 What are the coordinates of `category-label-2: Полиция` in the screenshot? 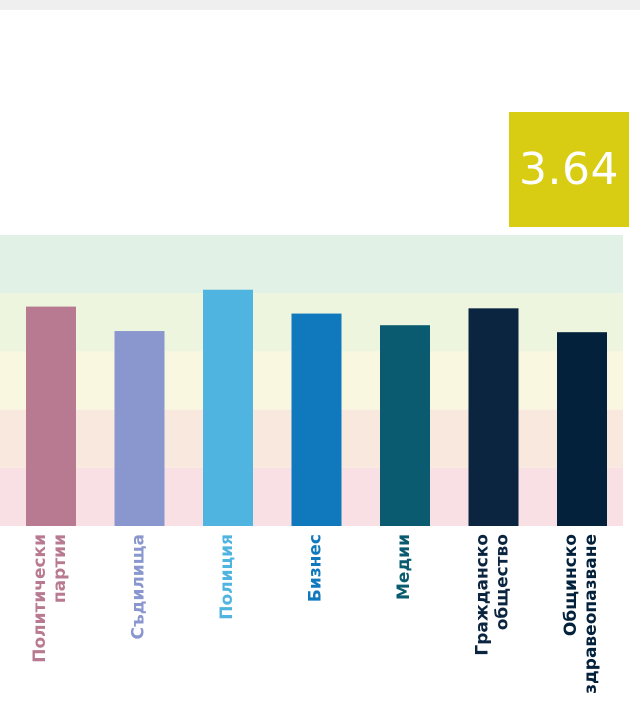 It's located at (227, 577).